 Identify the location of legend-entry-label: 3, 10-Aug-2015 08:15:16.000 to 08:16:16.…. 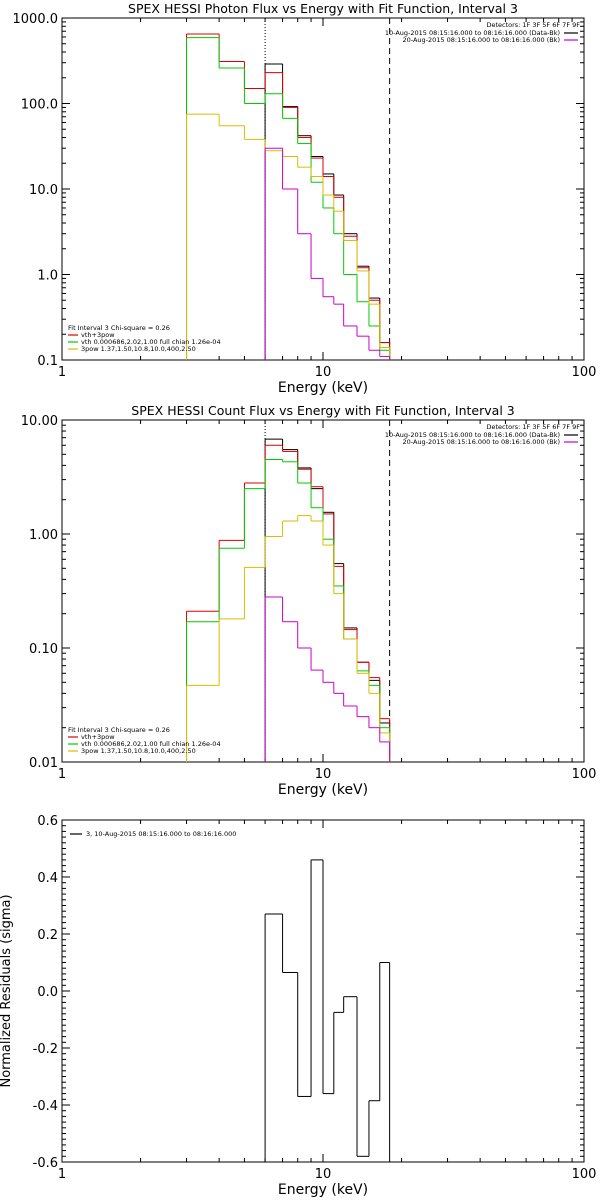
(161, 834).